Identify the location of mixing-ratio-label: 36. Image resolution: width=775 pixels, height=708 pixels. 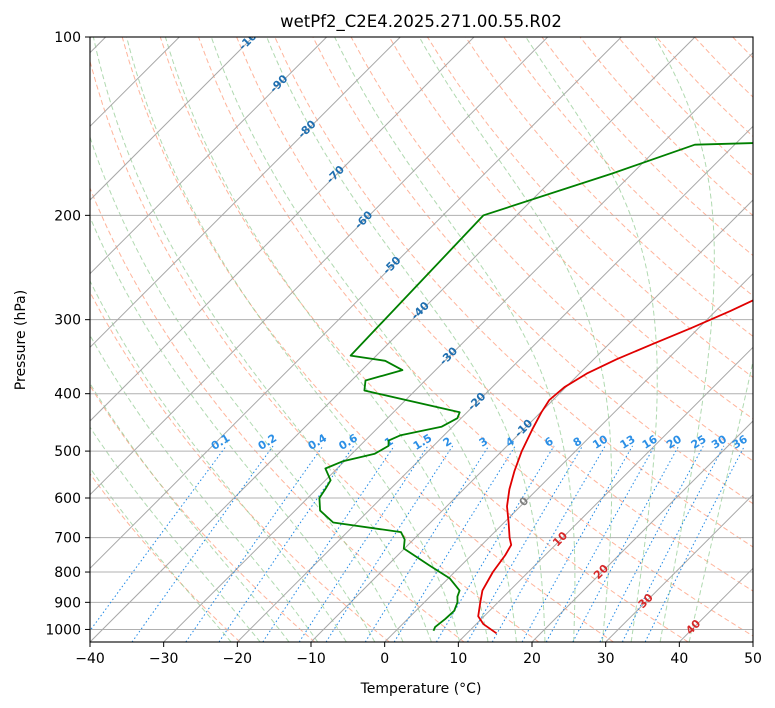
(740, 441).